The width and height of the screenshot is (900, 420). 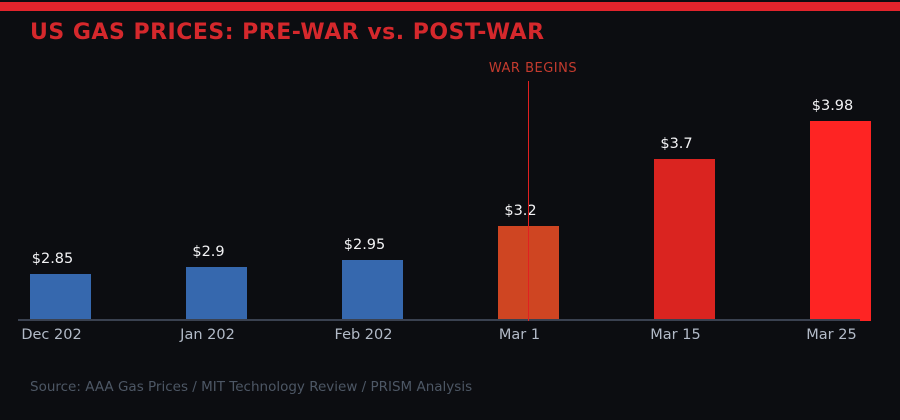 I want to click on war-begins-vertical-line, so click(x=528, y=201).